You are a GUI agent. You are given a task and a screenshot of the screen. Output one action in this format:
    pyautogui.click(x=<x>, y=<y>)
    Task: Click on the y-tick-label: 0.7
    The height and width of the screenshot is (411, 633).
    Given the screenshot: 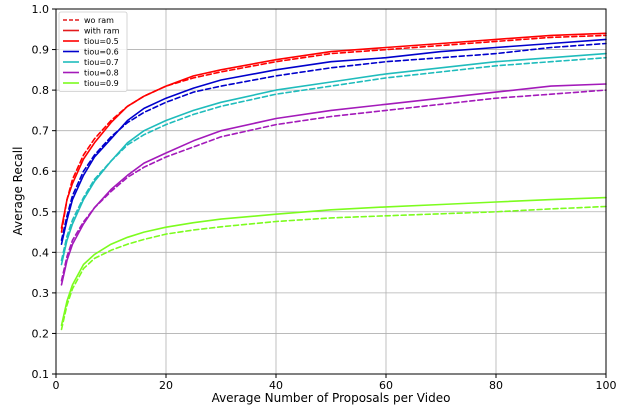 What is the action you would take?
    pyautogui.click(x=41, y=131)
    